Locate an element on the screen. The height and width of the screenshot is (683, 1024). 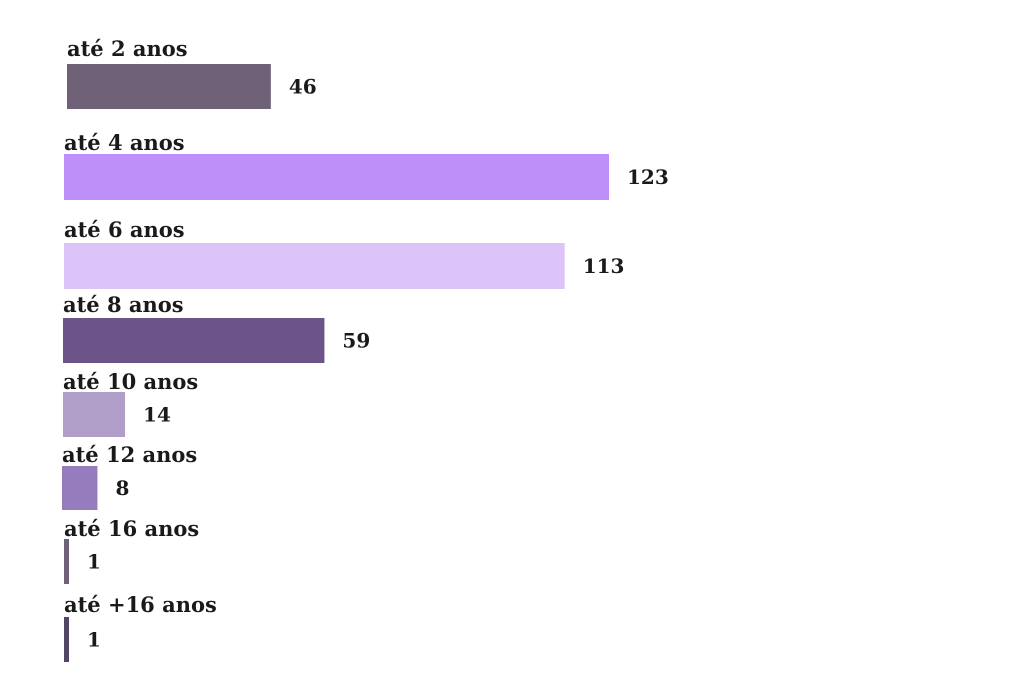
bar-ate-16-anos is located at coordinates (66, 561).